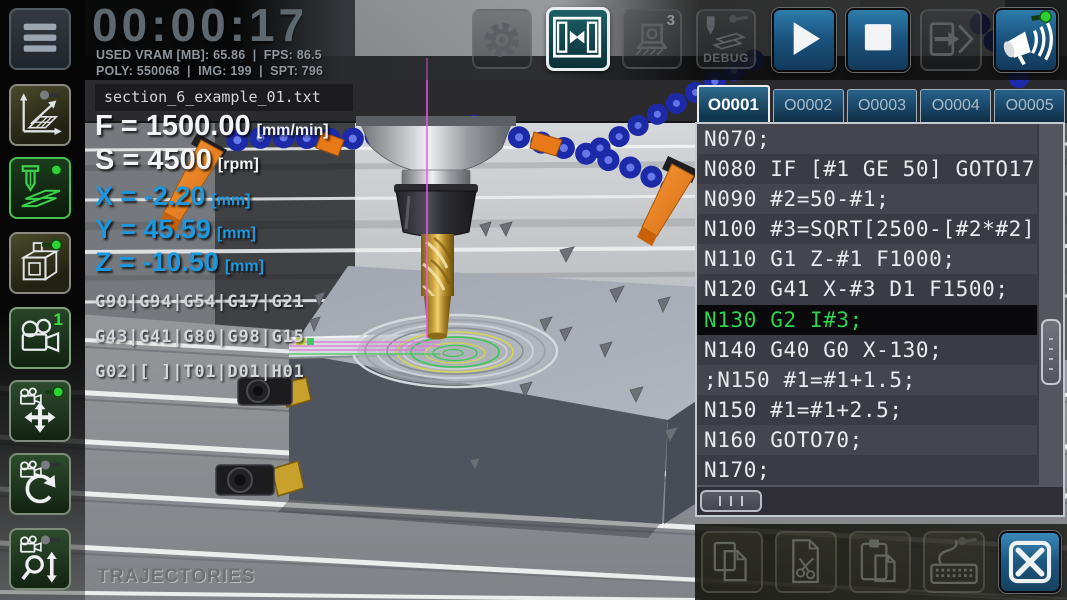  I want to click on stop-button, so click(878, 40).